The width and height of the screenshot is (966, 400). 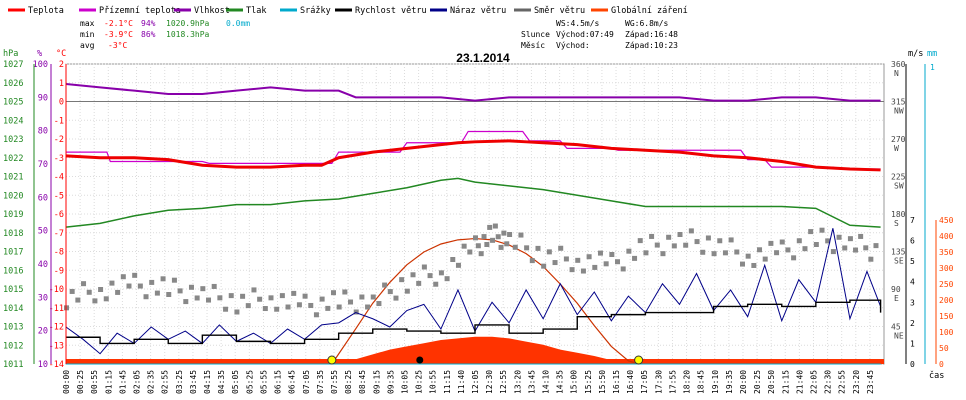 I want to click on time-tick-label: 01:45, so click(x=122, y=382).